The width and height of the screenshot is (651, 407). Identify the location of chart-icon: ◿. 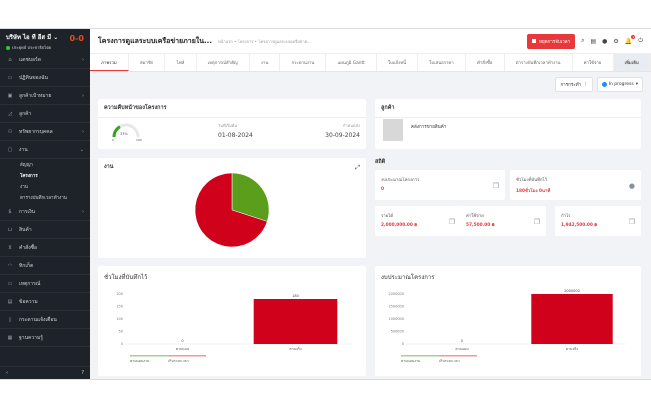
(10, 113).